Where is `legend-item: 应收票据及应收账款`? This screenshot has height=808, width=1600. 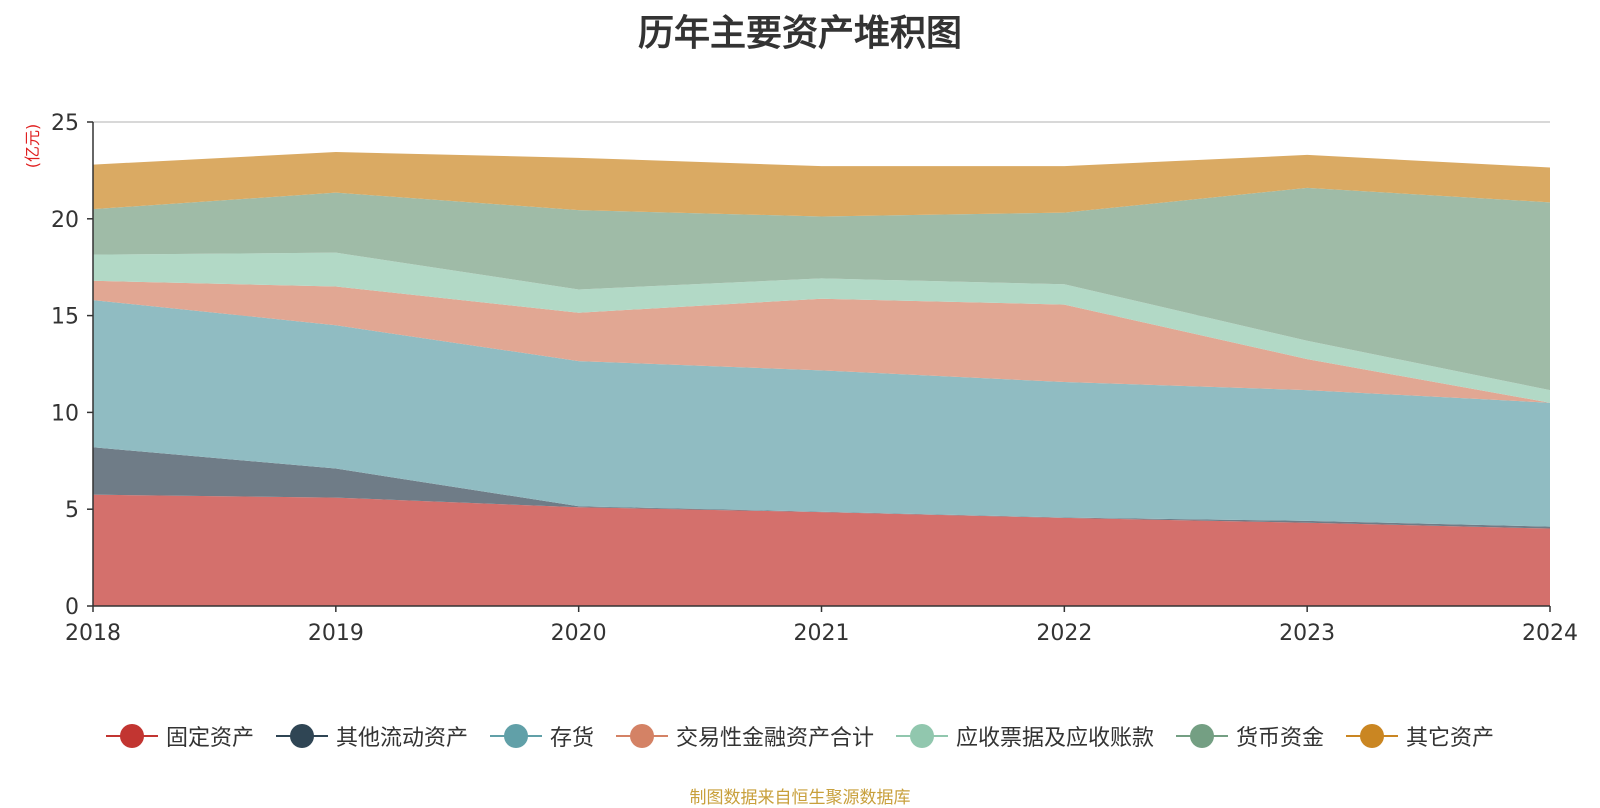
legend-item: 应收票据及应收账款 is located at coordinates (1025, 736).